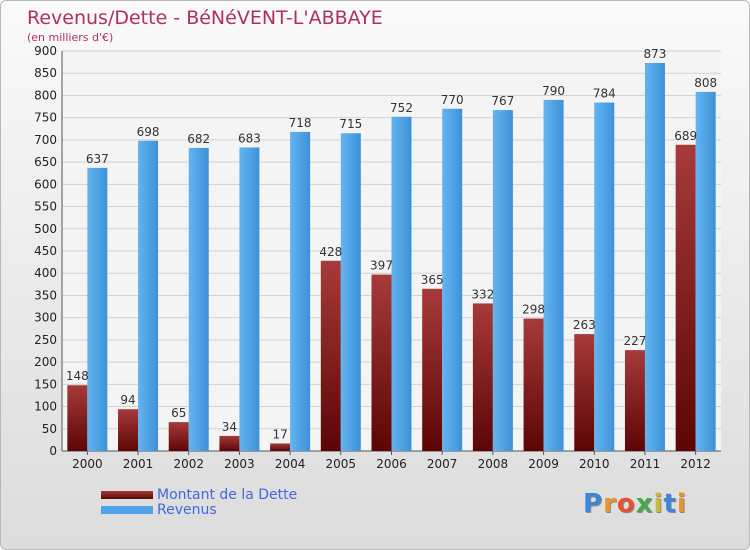 Image resolution: width=750 pixels, height=550 pixels. I want to click on logo-letter: x, so click(644, 504).